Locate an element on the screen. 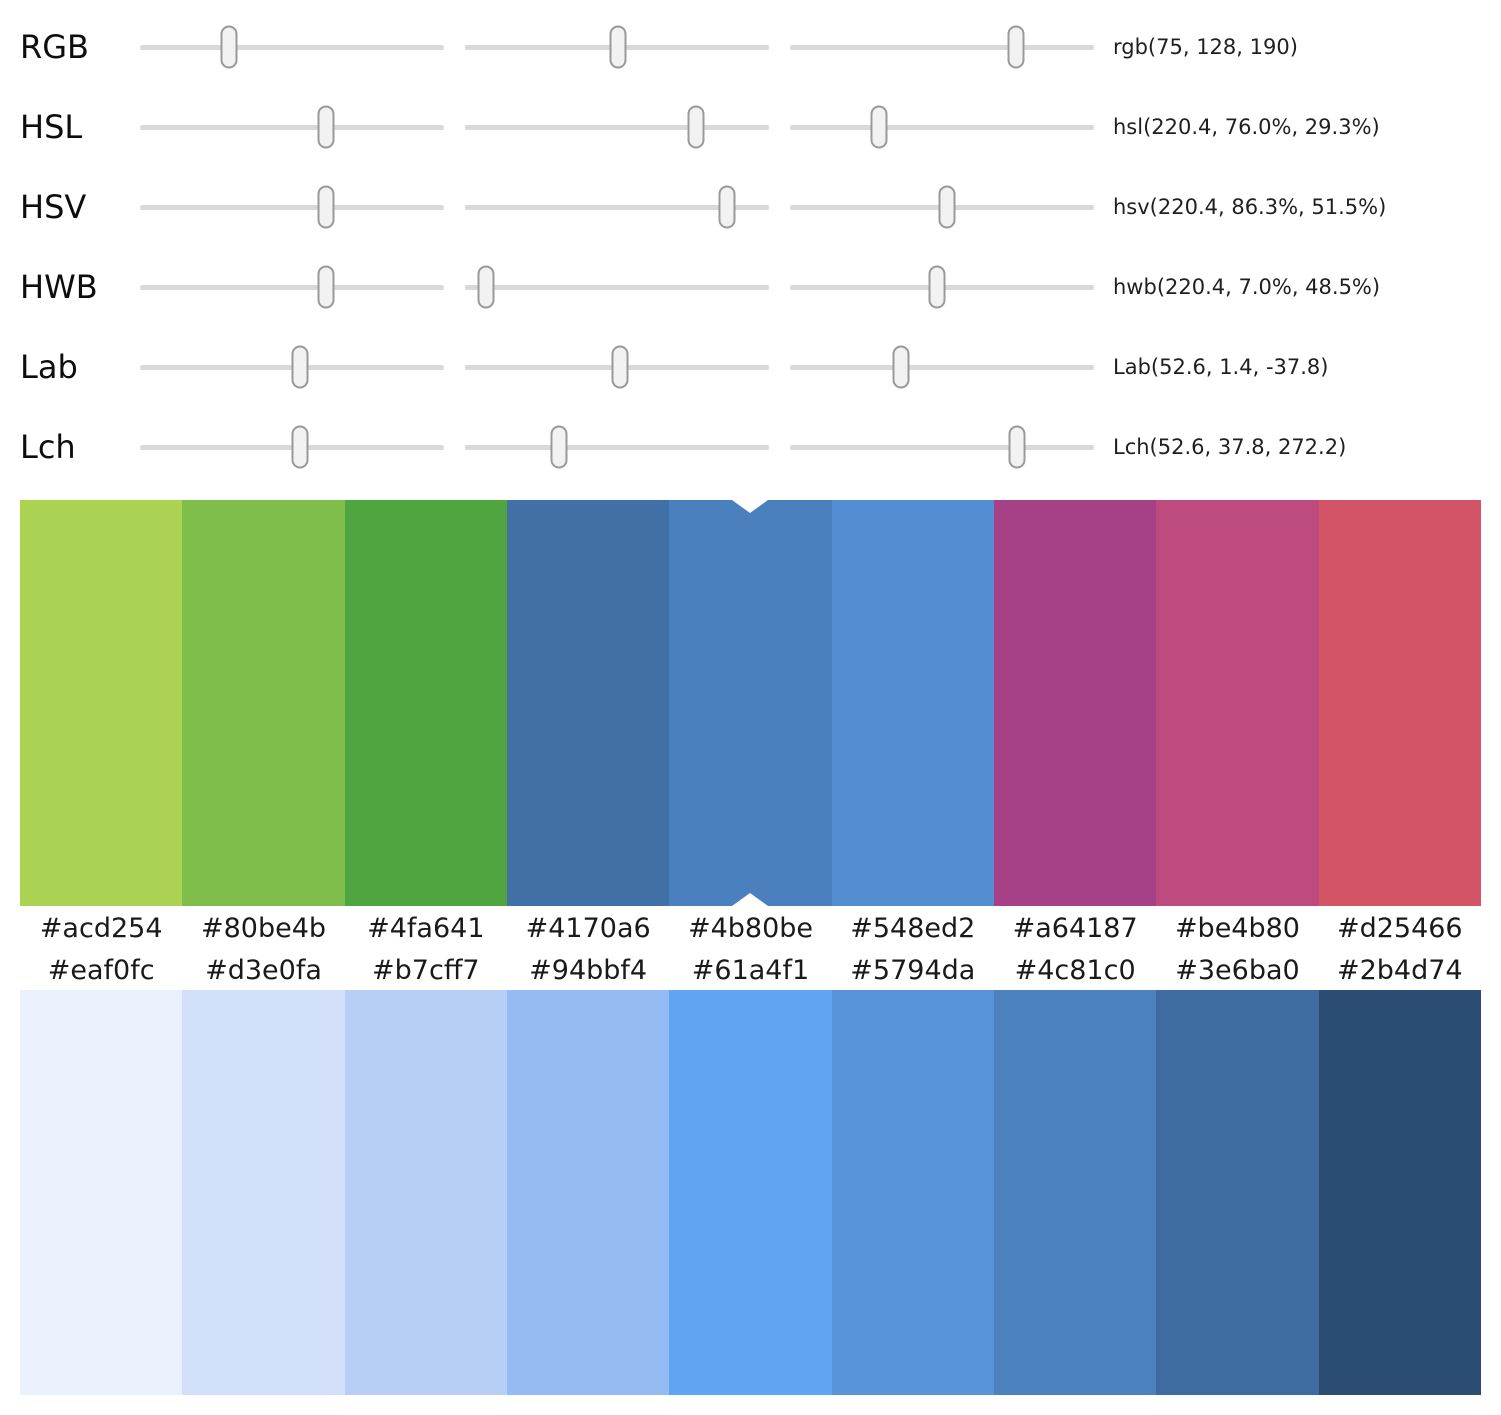  colorspace-label-lch: Lch is located at coordinates (48, 447).